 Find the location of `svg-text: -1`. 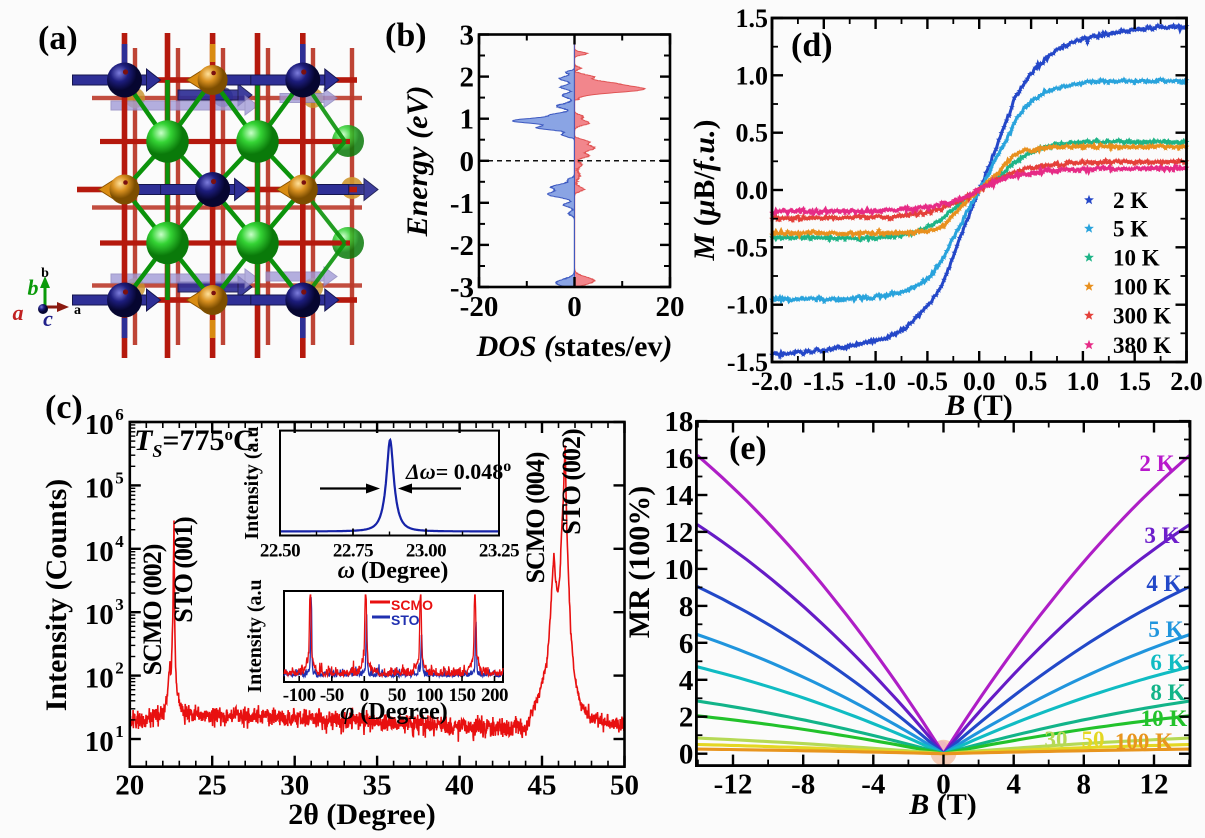

svg-text: -1 is located at coordinates (462, 204).